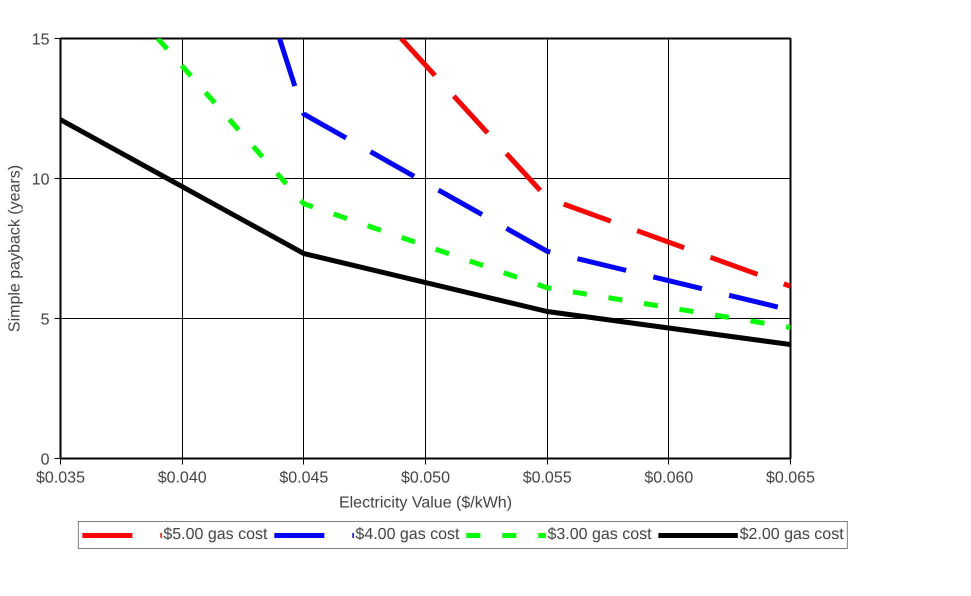  What do you see at coordinates (792, 535) in the screenshot?
I see `legend-label: $2.00 gas cost` at bounding box center [792, 535].